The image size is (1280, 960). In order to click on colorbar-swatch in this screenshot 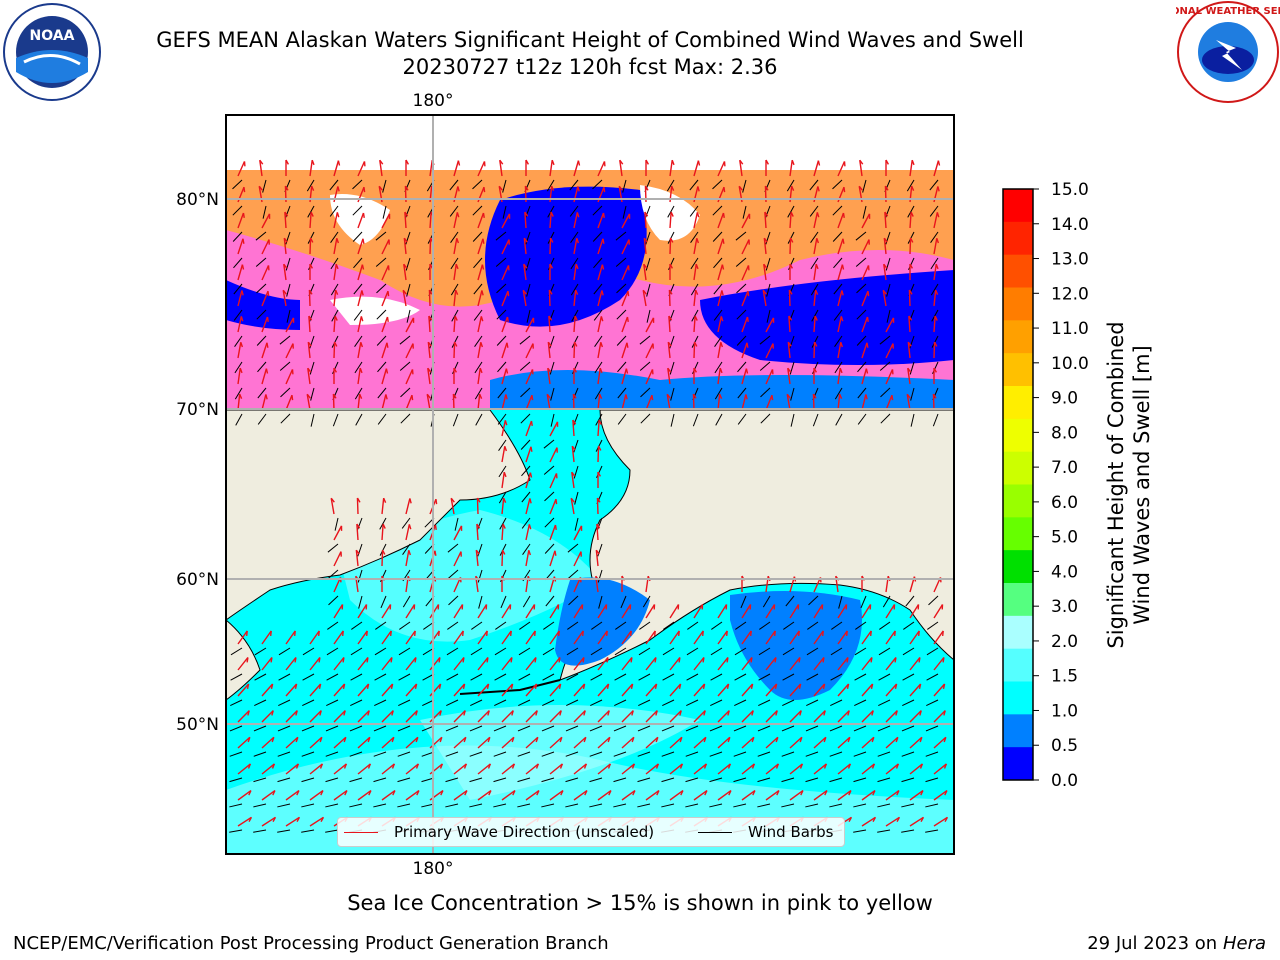, I will do `click(1018, 600)`.